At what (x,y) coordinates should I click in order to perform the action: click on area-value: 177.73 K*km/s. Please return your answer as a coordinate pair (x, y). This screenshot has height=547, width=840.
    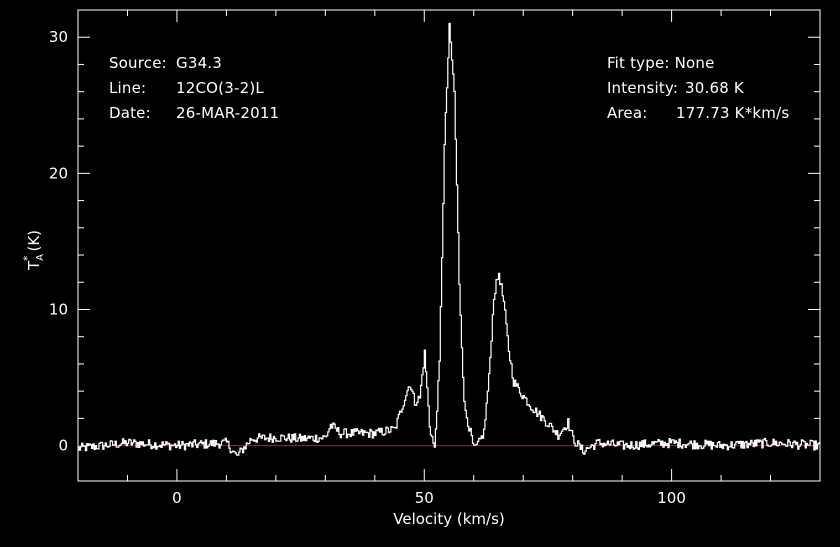
    Looking at the image, I should click on (733, 113).